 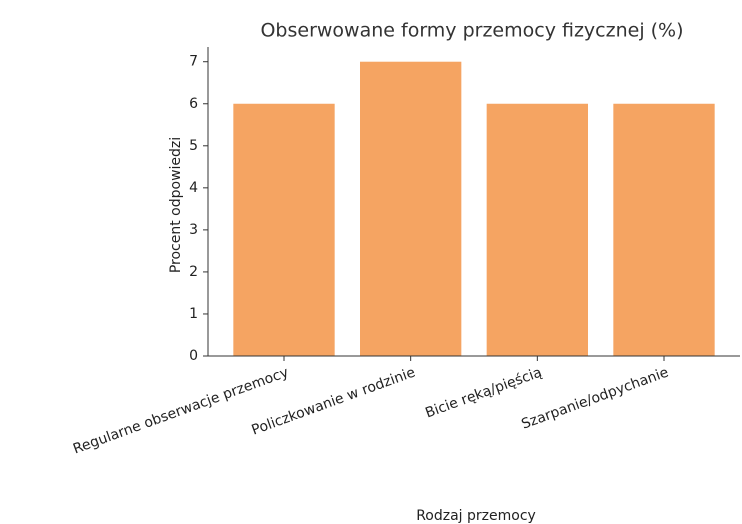 What do you see at coordinates (176, 205) in the screenshot?
I see `y-axis-label: Procent odpowiedzi` at bounding box center [176, 205].